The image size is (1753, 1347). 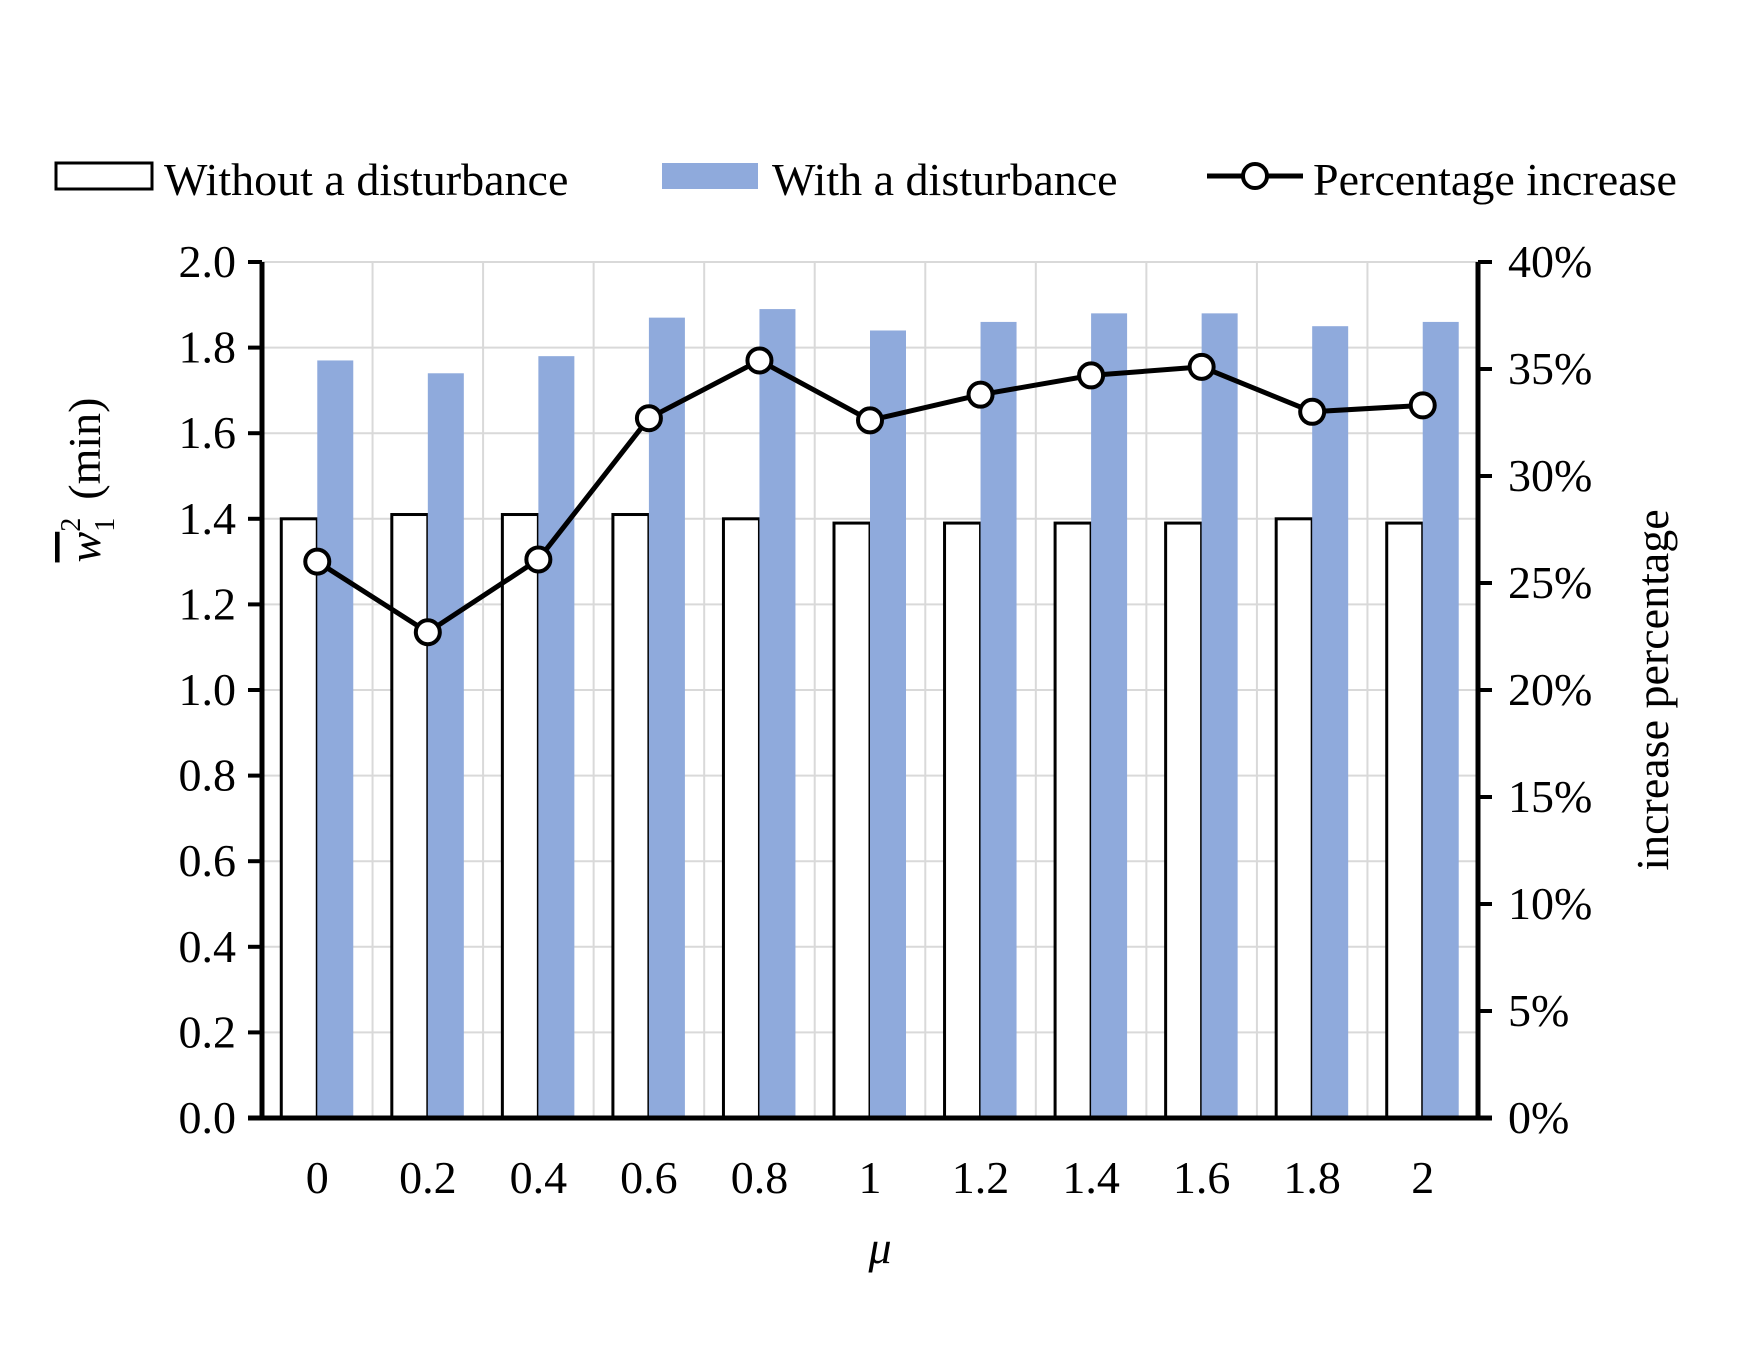 I want to click on right-tick-label: 35%, so click(x=1550, y=368).